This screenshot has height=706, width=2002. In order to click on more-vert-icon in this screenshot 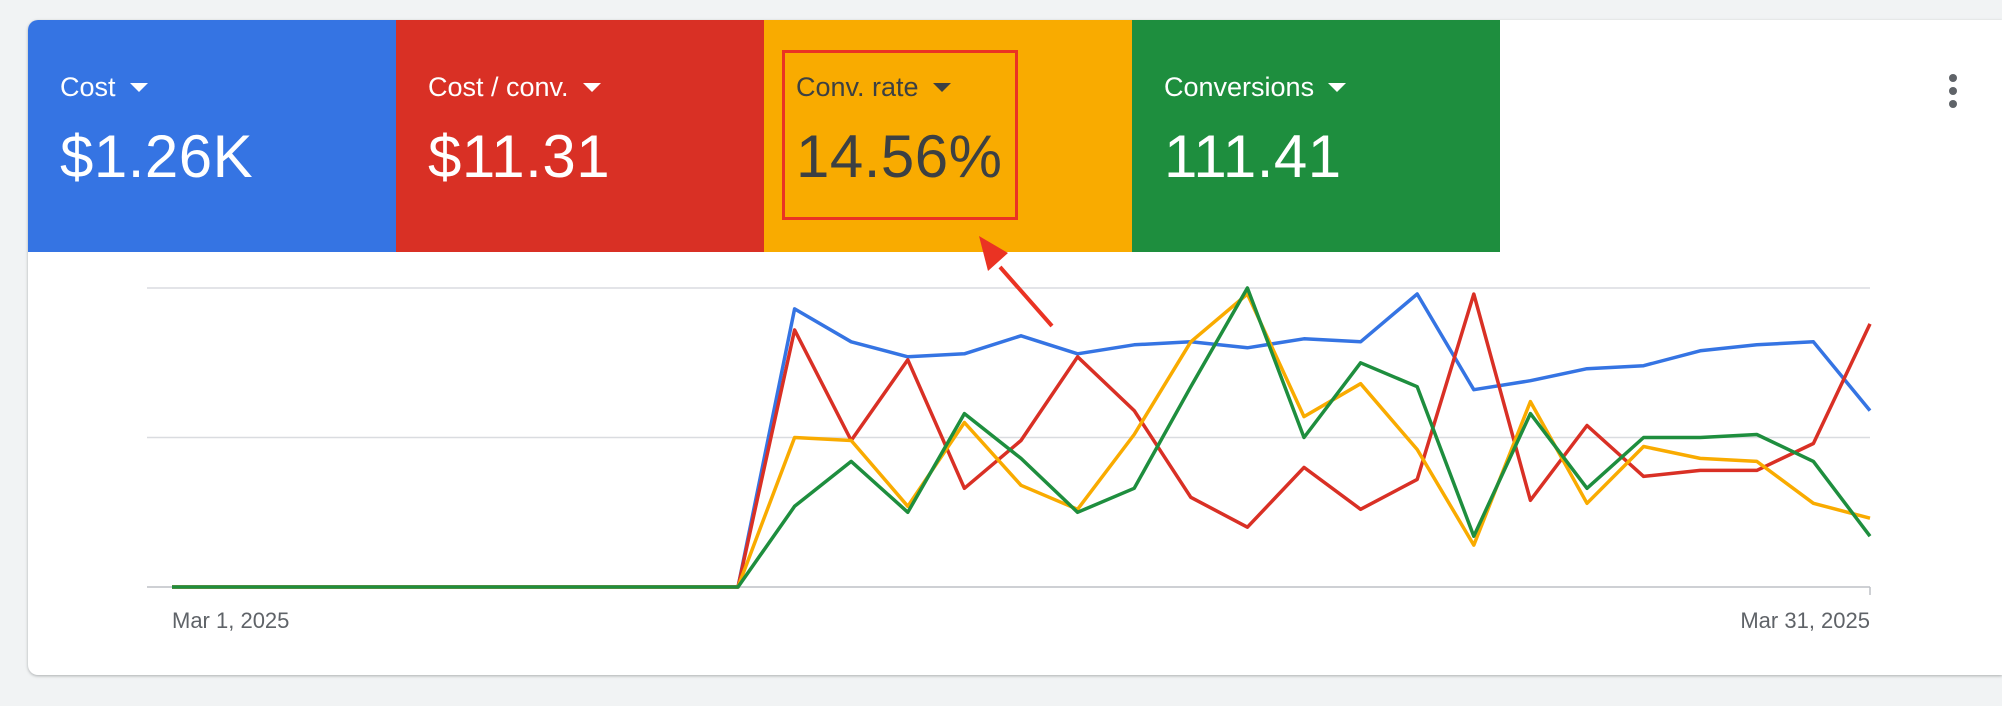, I will do `click(1953, 93)`.